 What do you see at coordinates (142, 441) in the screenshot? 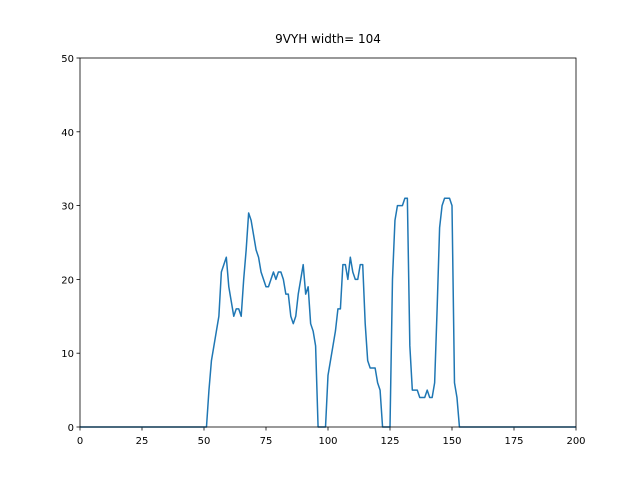
I see `x-tick-label: 25` at bounding box center [142, 441].